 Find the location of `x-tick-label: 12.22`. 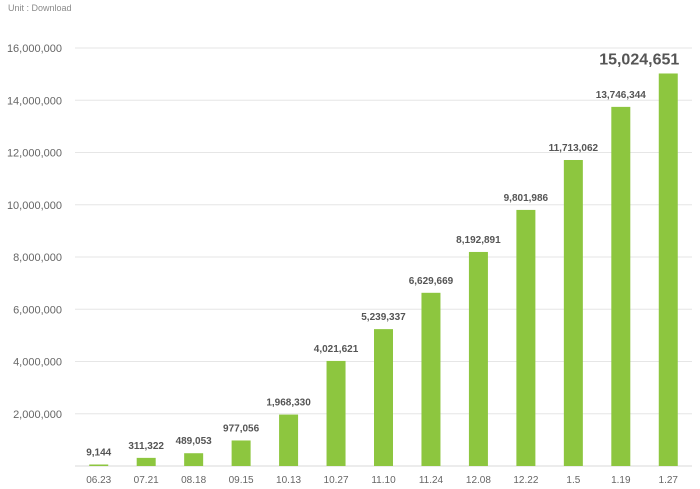

x-tick-label: 12.22 is located at coordinates (525, 480).